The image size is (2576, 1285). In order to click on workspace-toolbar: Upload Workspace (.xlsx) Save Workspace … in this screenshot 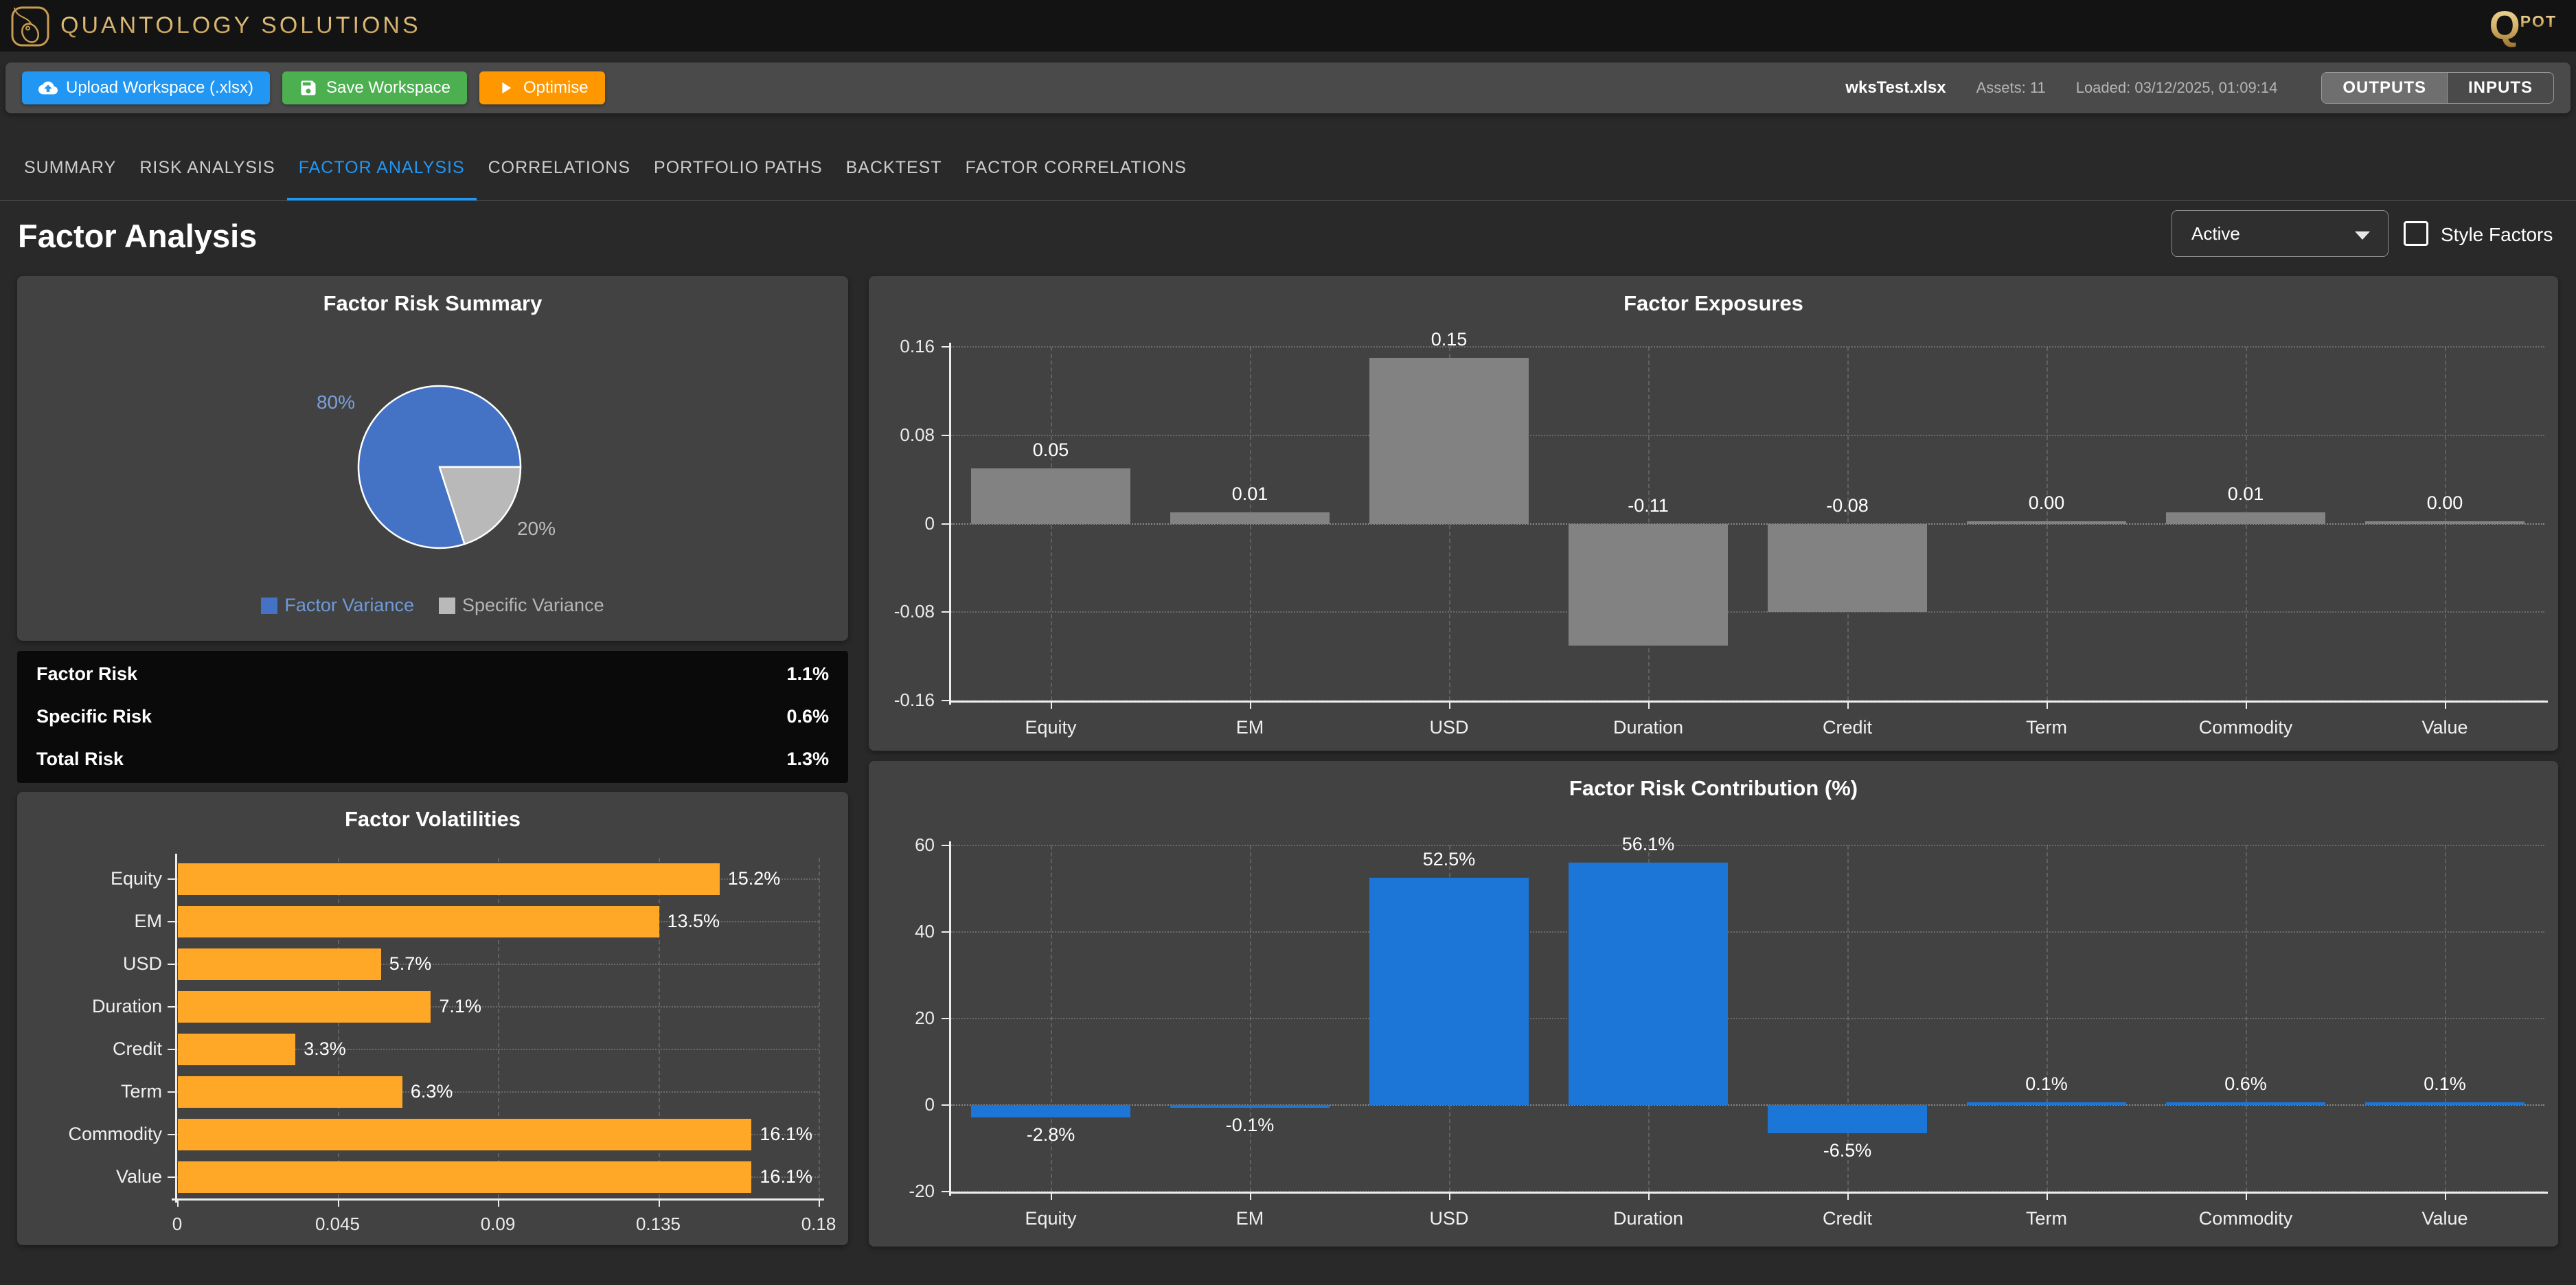, I will do `click(1288, 87)`.